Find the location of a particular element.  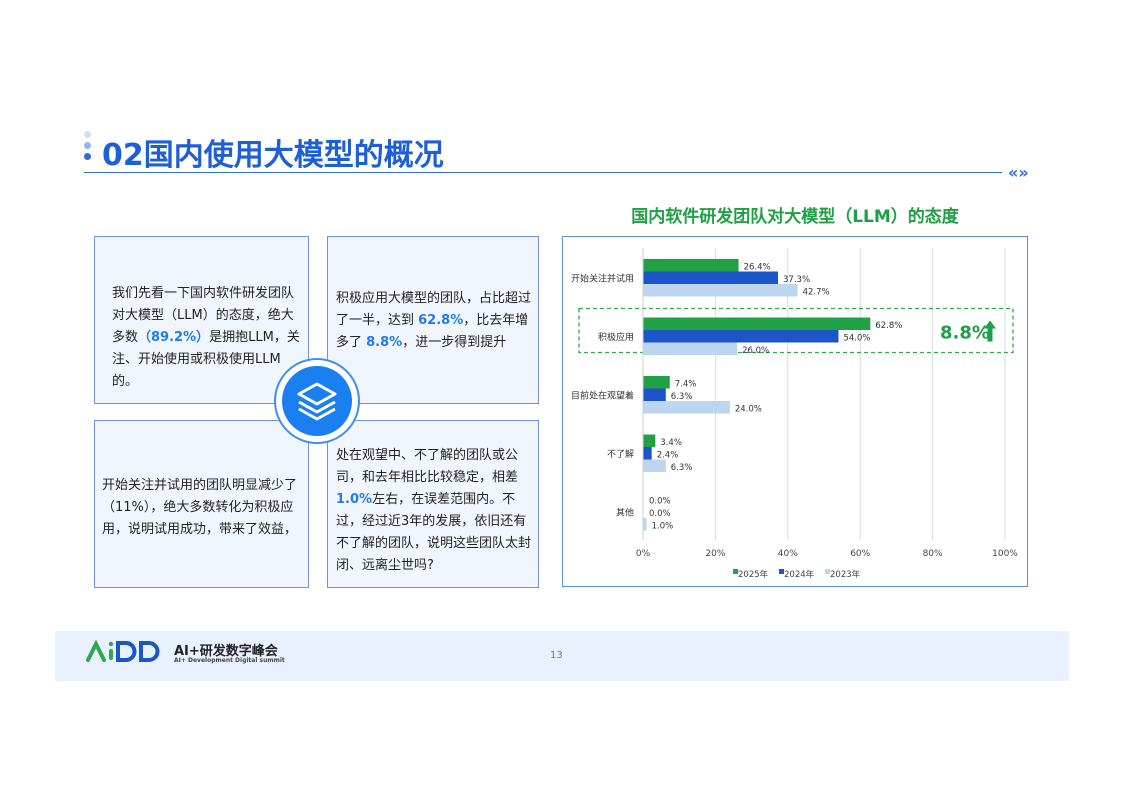

legend-label: 2025年 is located at coordinates (753, 574).